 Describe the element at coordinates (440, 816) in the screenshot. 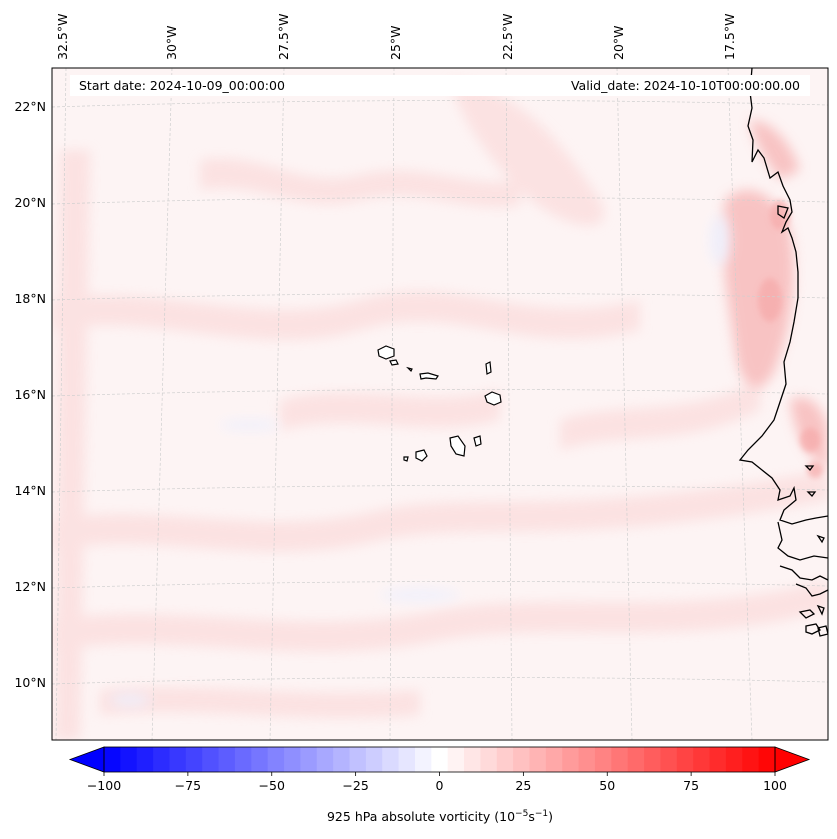

I see `colorbar-label: 925 hPa absolute vorticity (10−5s−1)` at that location.